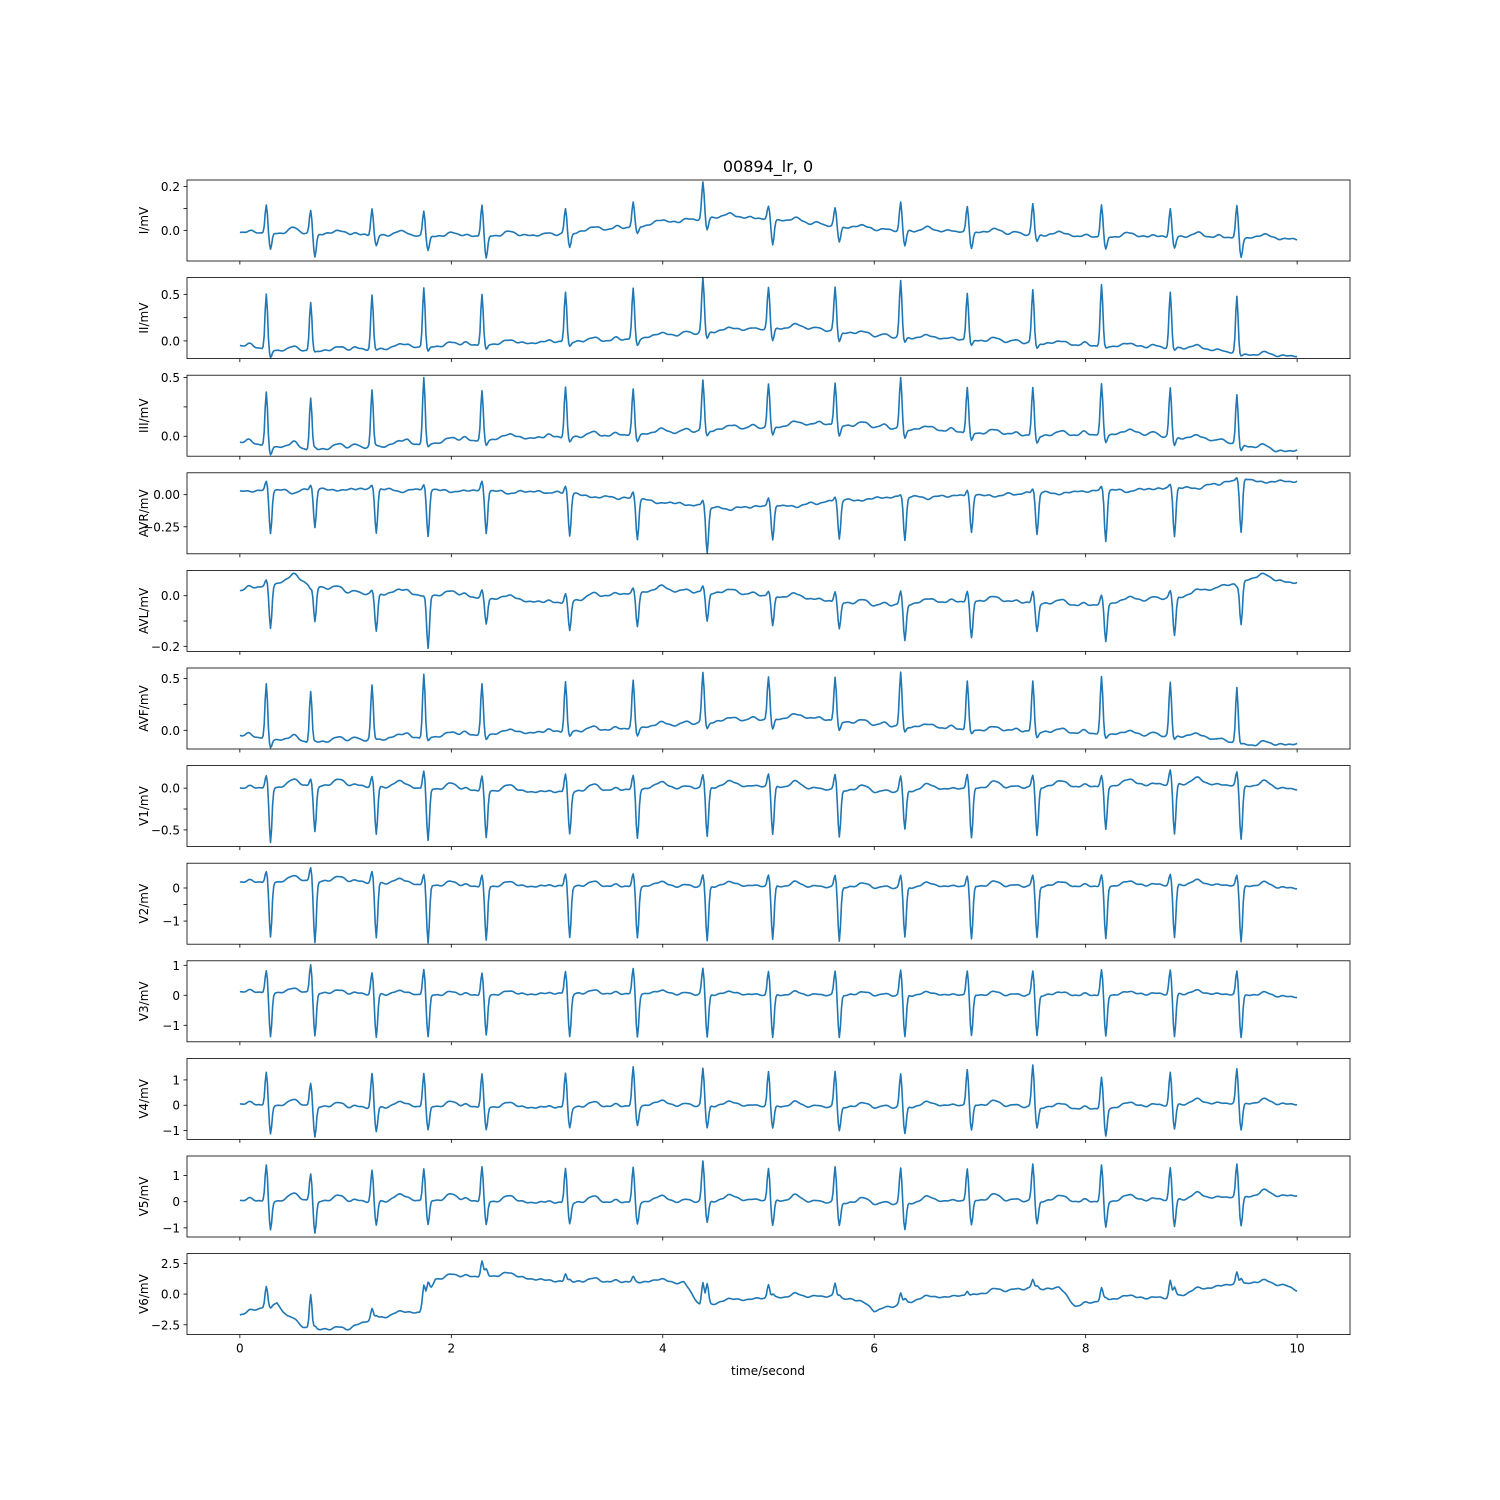  Describe the element at coordinates (144, 415) in the screenshot. I see `y-axis-label: III/mV` at that location.